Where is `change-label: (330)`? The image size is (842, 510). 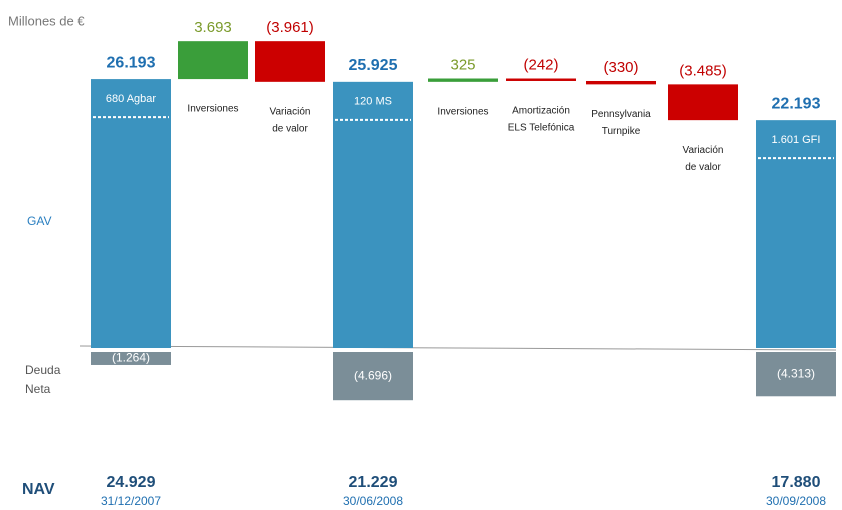
change-label: (330) is located at coordinates (620, 67).